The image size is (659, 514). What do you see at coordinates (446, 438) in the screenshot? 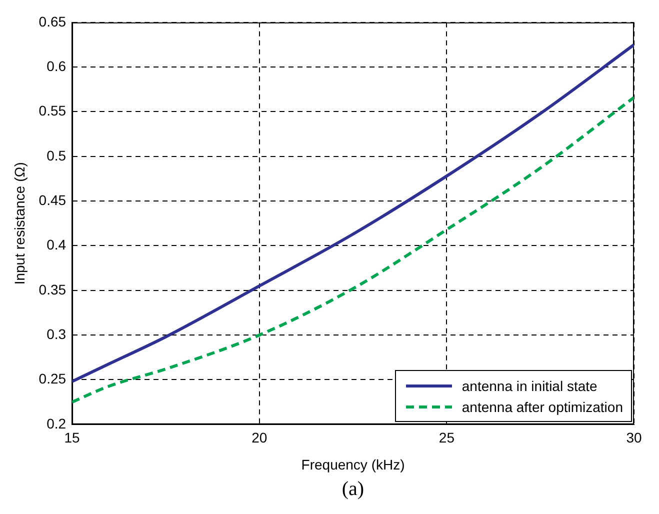
I see `x-tick-label: 25` at bounding box center [446, 438].